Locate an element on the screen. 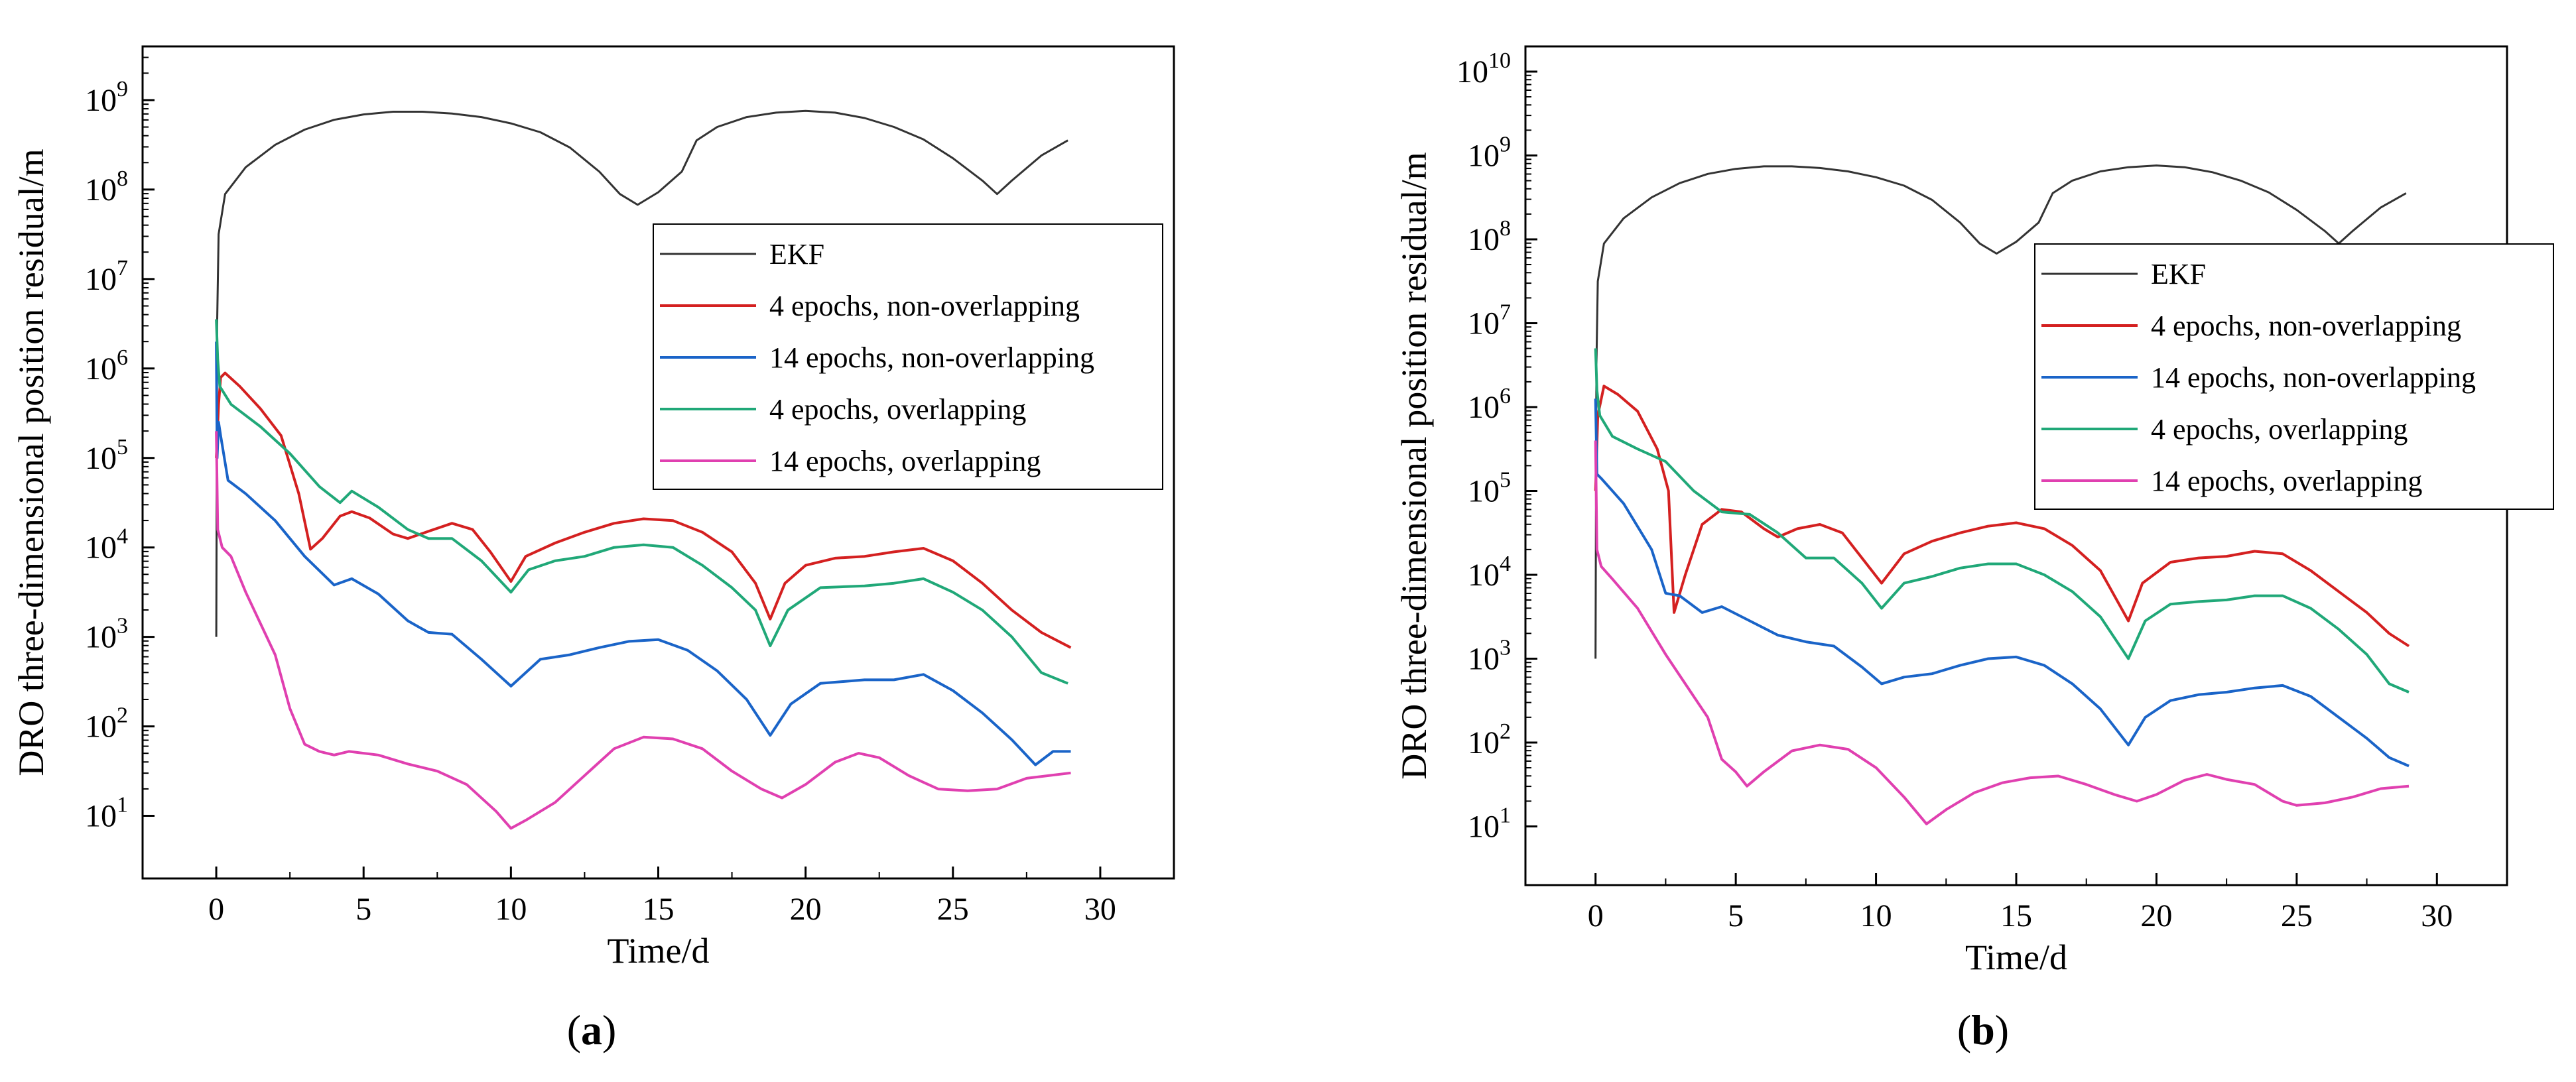 This screenshot has width=2576, height=1082. panel-caption: (b) is located at coordinates (1983, 1029).